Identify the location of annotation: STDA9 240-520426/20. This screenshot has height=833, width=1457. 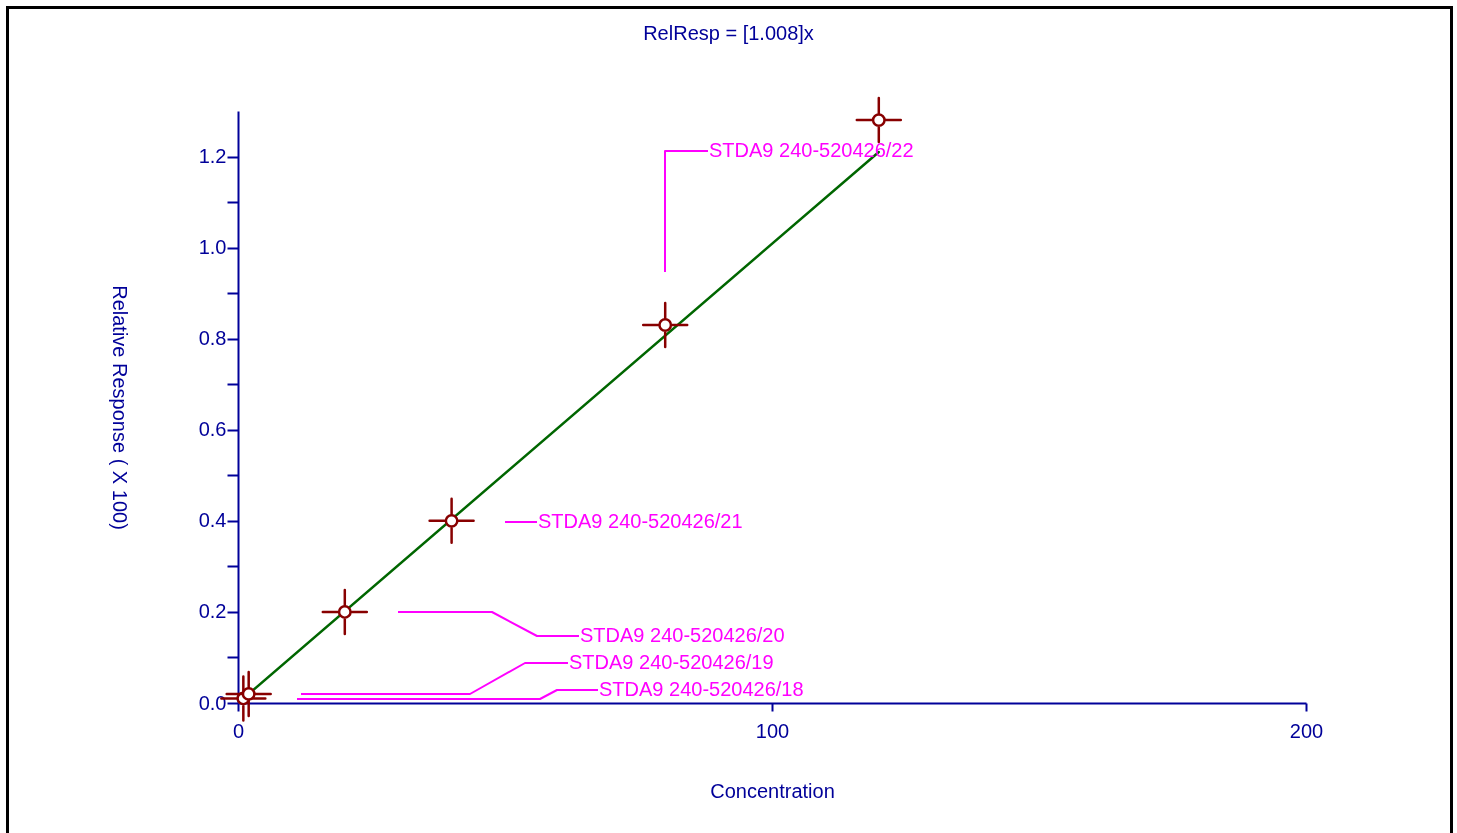
(682, 635).